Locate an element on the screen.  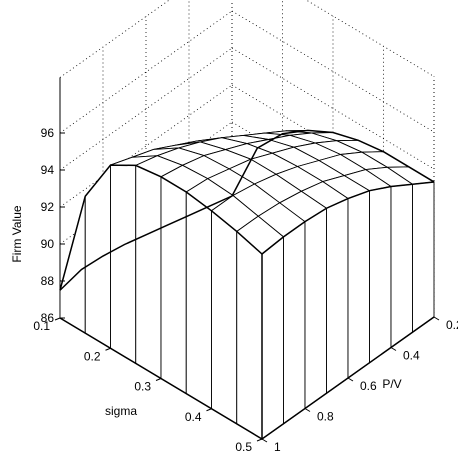
y-axis-label: P/V is located at coordinates (391, 384).